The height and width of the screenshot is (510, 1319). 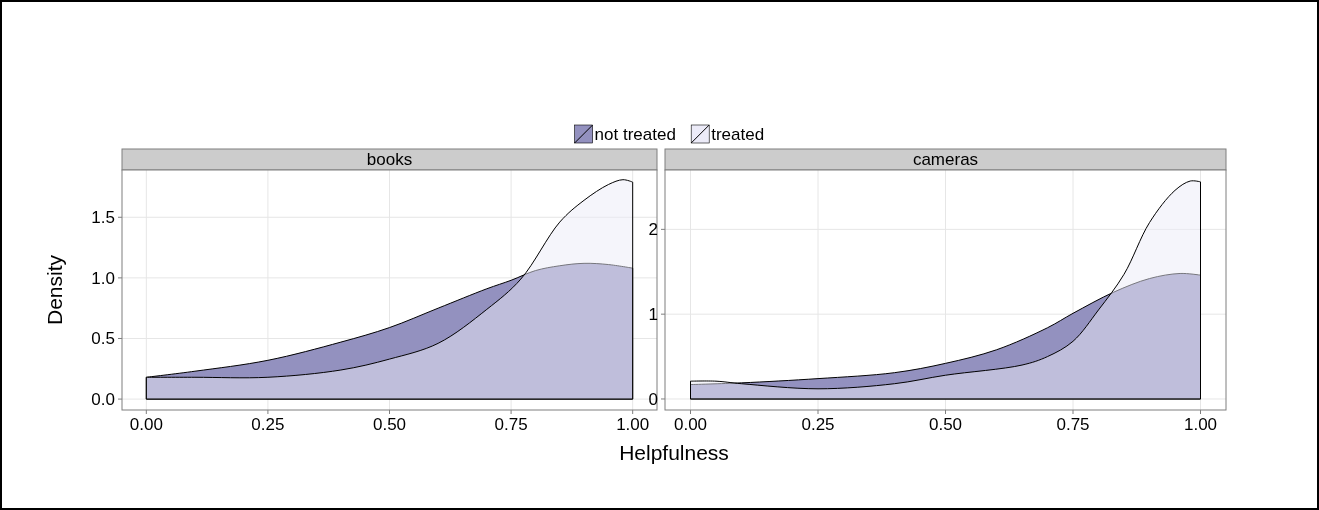 What do you see at coordinates (653, 315) in the screenshot?
I see `y-tick-label: 1` at bounding box center [653, 315].